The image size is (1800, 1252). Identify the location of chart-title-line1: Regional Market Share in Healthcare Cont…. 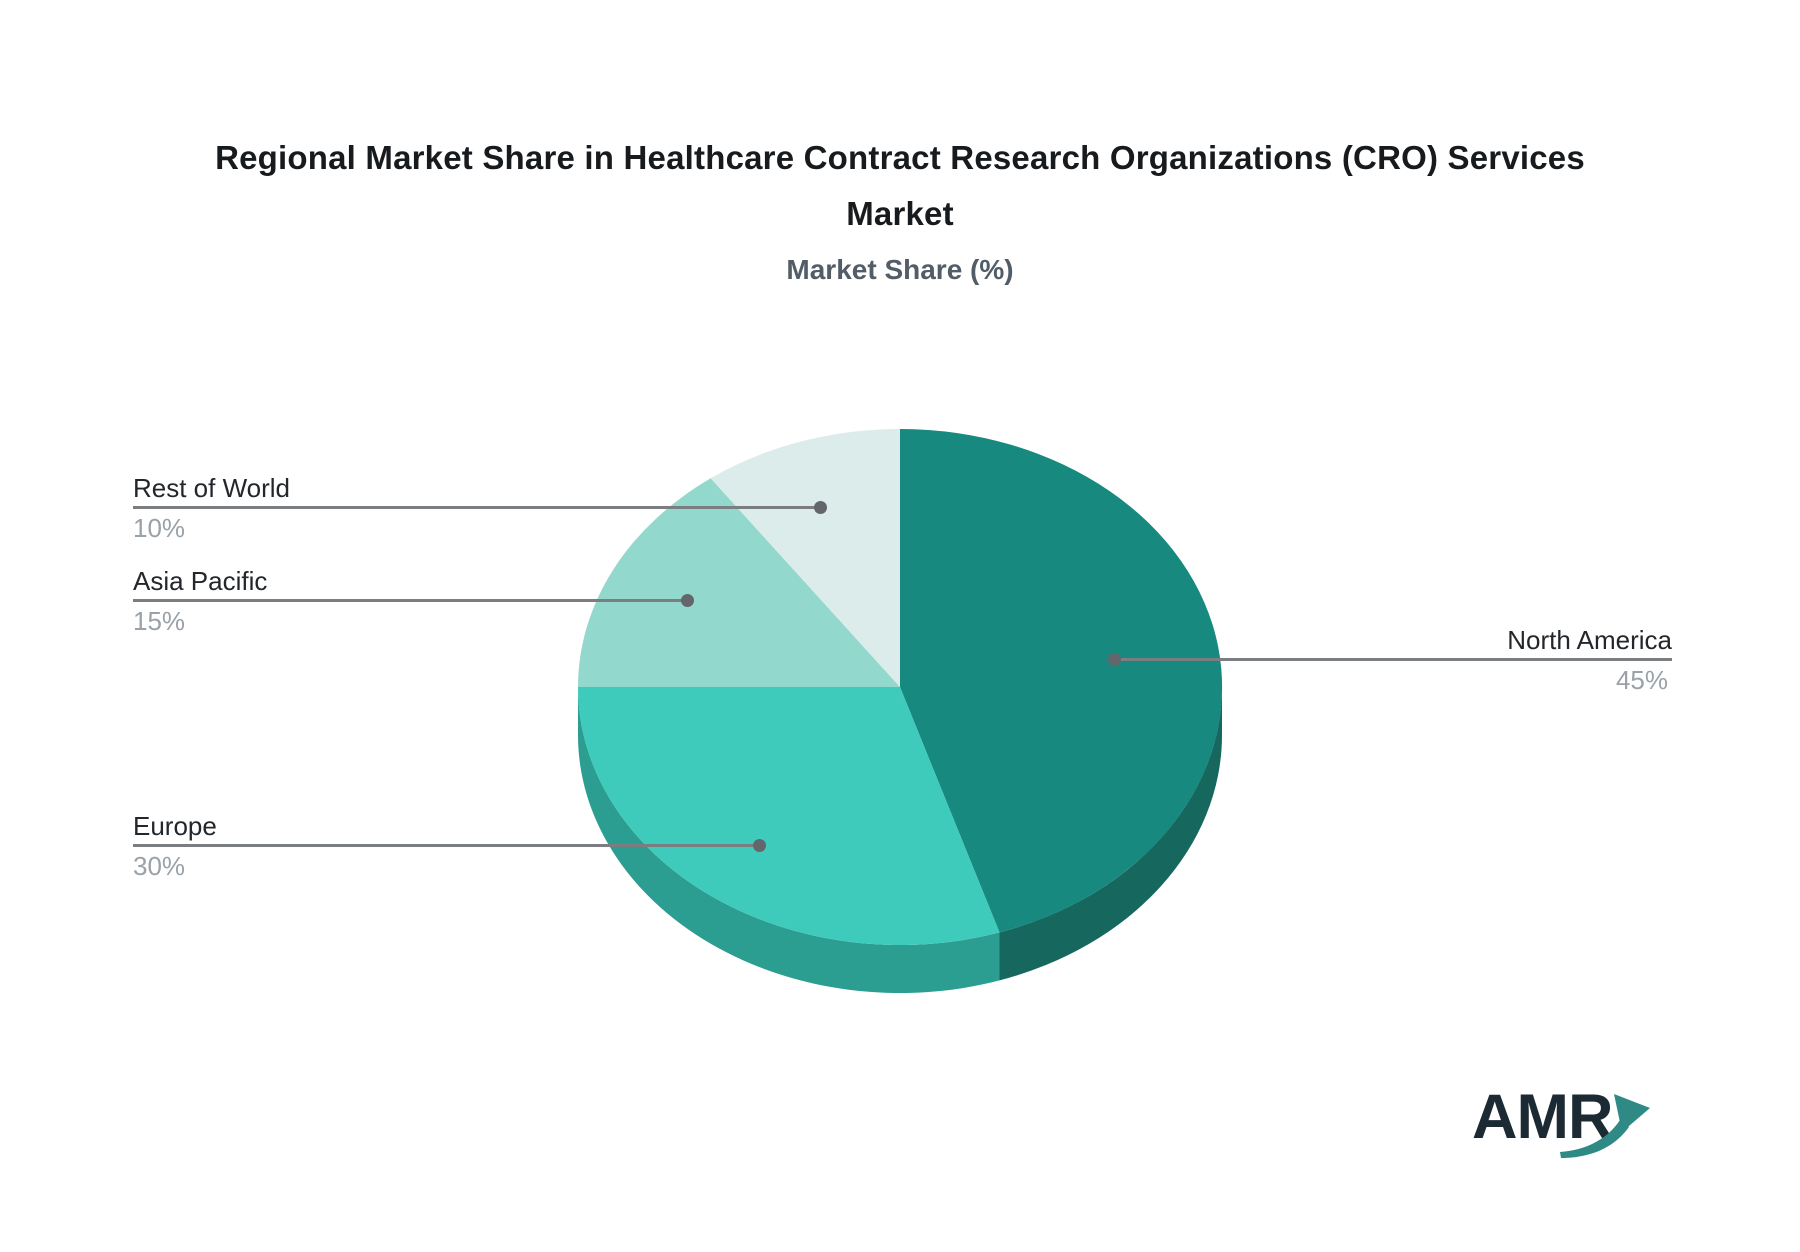
(900, 157).